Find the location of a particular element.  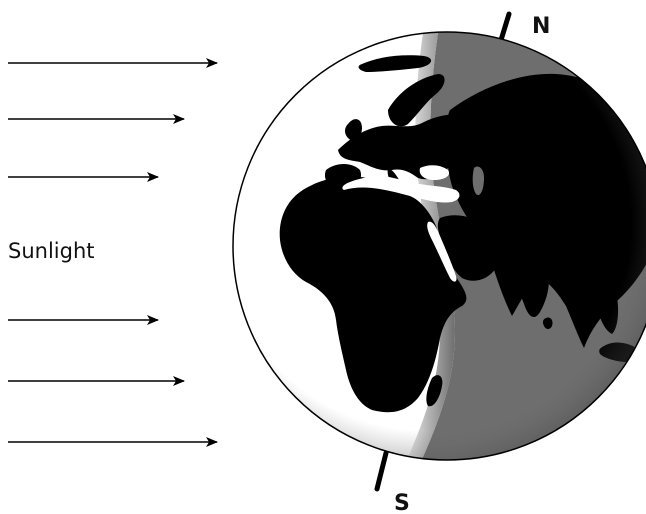

north-pole-label: N is located at coordinates (541, 26).